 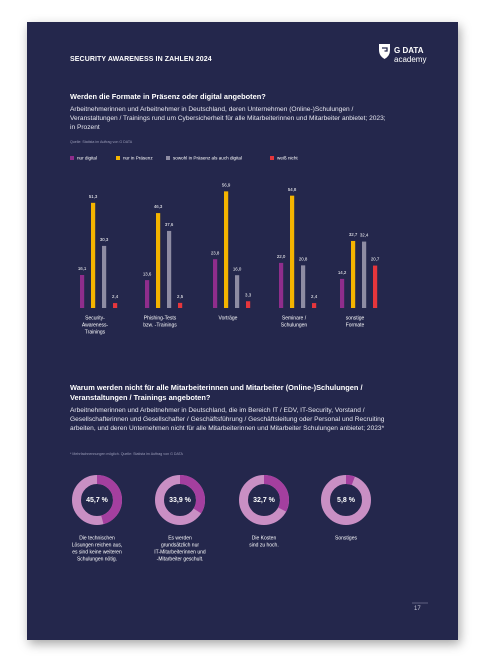 What do you see at coordinates (207, 158) in the screenshot?
I see `legend-label: sowohl in Präsenz als auch digital` at bounding box center [207, 158].